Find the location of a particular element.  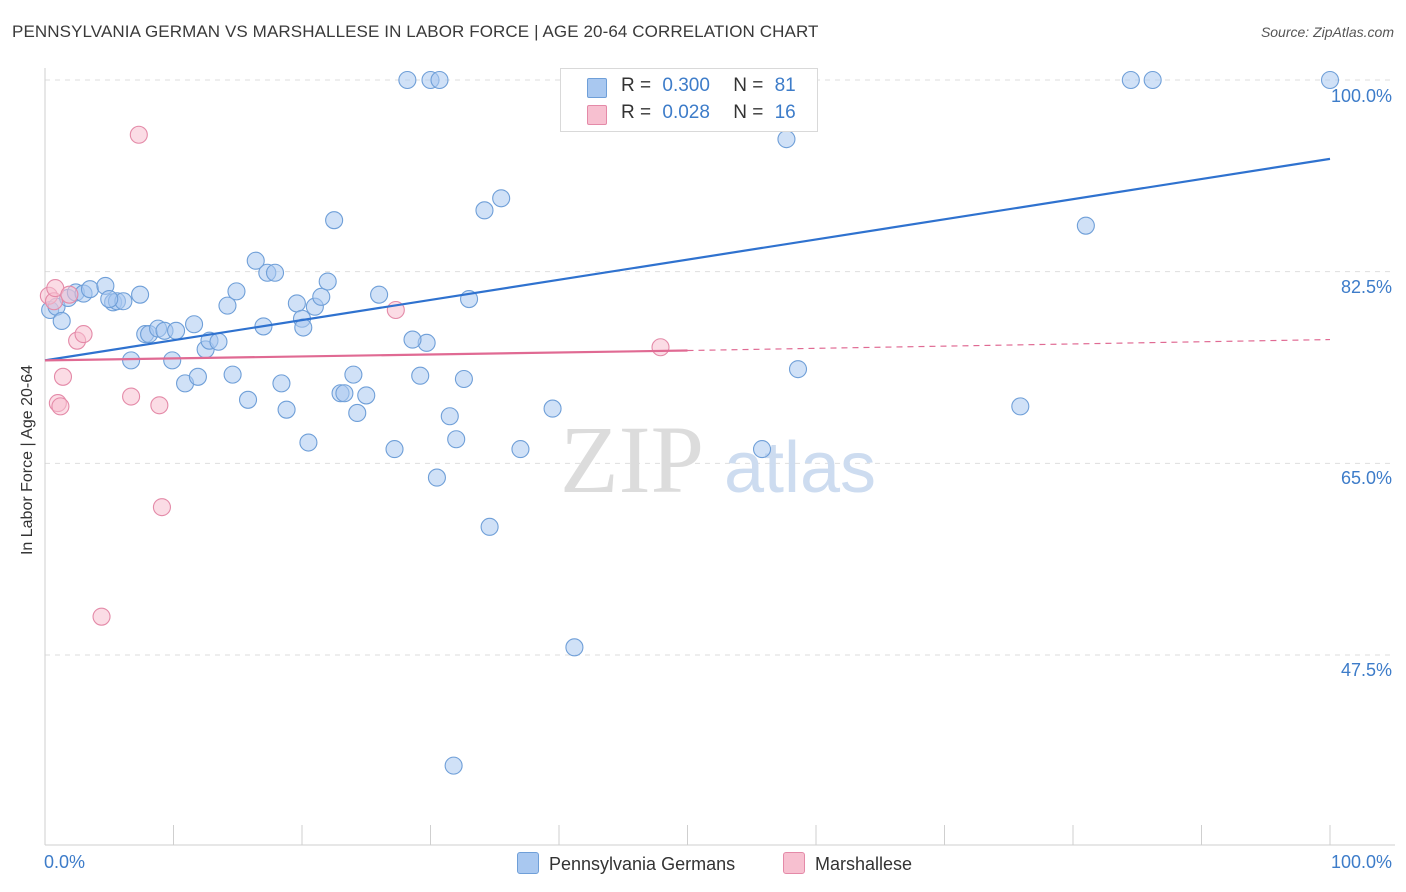

bottom-legend-pennsylvania-germans: Pennsylvania Germans is located at coordinates (626, 863).